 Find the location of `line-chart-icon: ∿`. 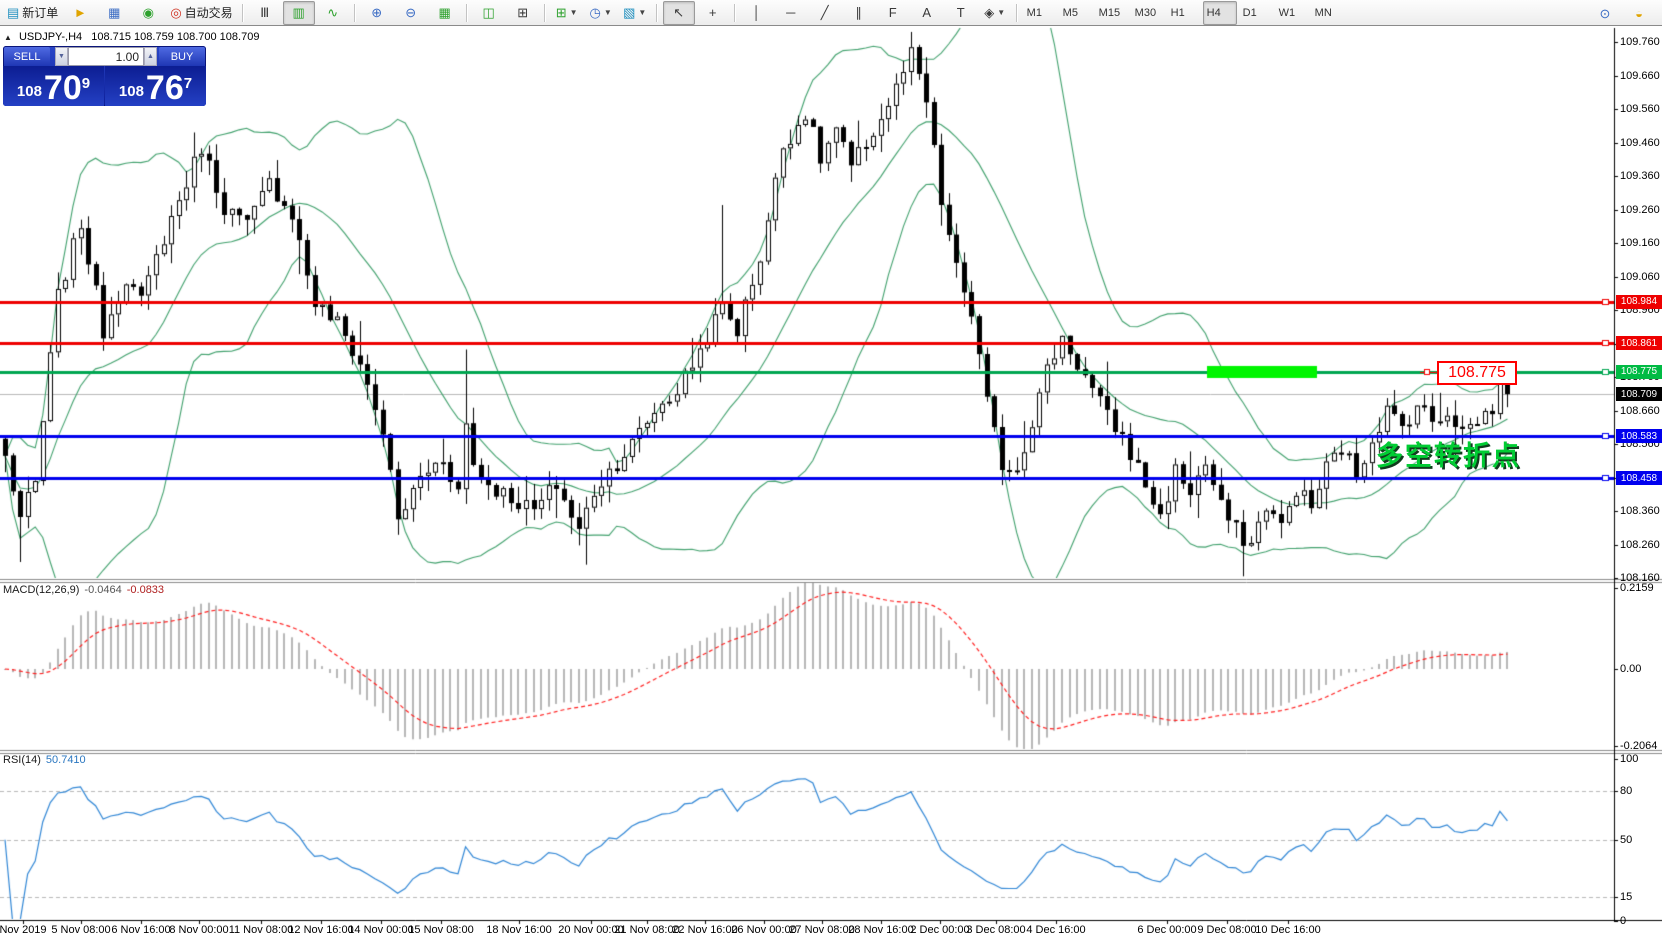

line-chart-icon: ∿ is located at coordinates (333, 12).